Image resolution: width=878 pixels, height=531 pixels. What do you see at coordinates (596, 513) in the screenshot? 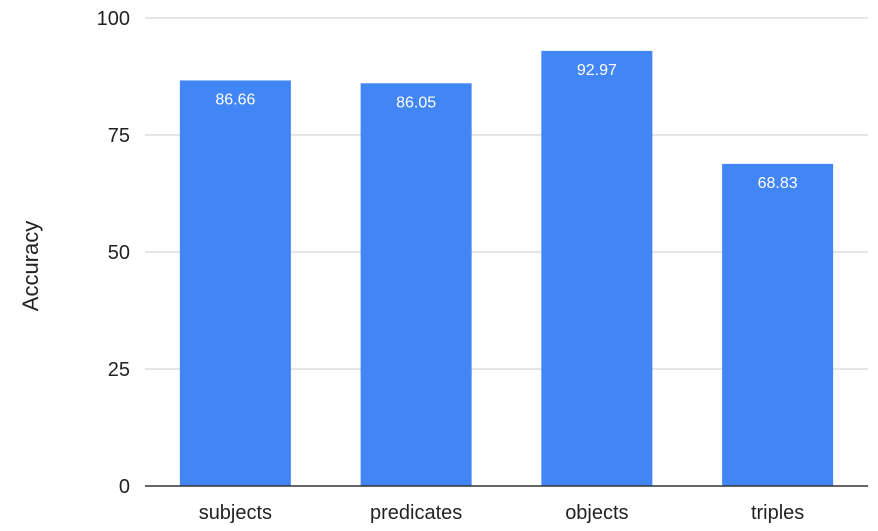
I see `x-tick-label-objects: objects` at bounding box center [596, 513].